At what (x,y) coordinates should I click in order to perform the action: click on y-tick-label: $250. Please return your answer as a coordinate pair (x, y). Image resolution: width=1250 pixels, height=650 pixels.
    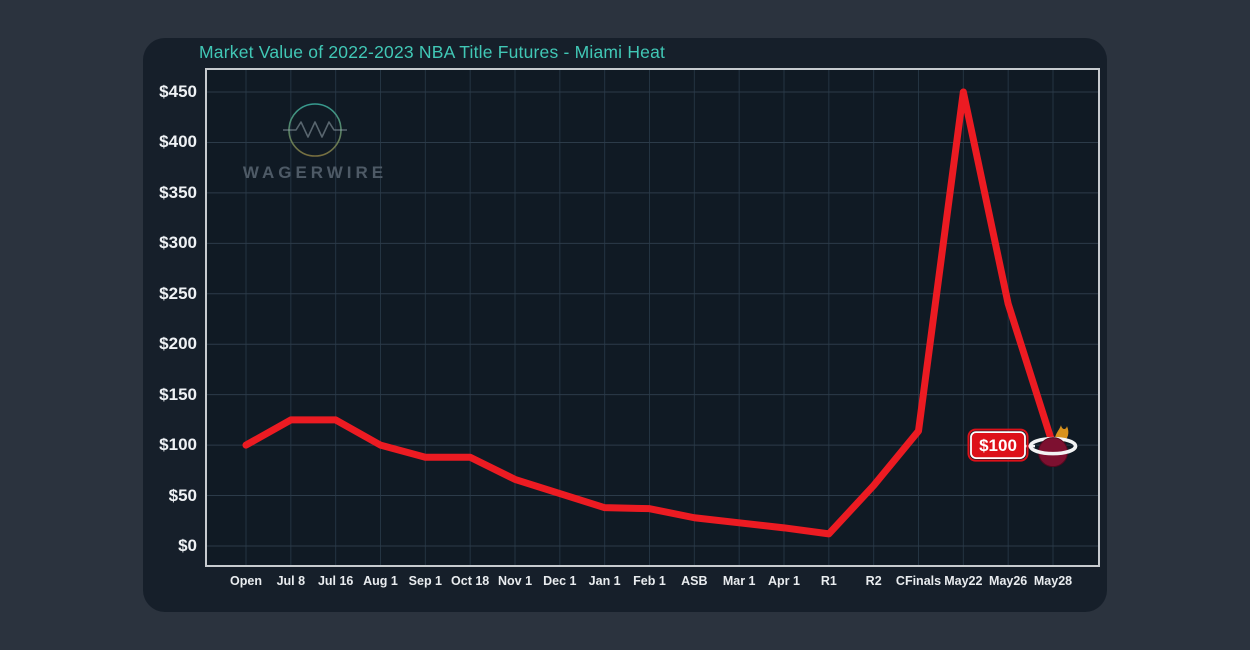
    Looking at the image, I should click on (178, 293).